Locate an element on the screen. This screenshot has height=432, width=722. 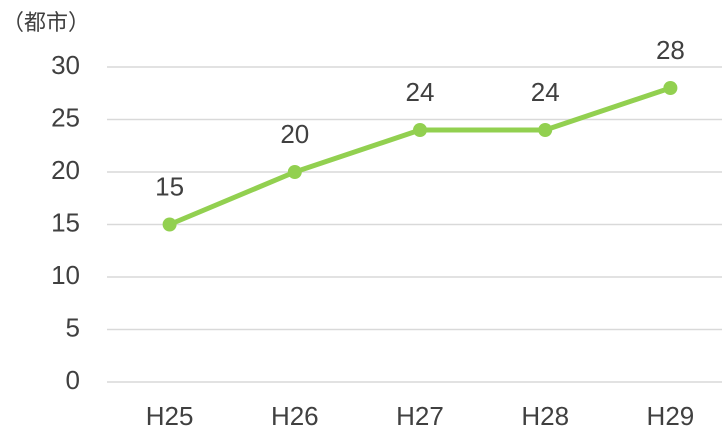
data-label: 28 is located at coordinates (670, 50).